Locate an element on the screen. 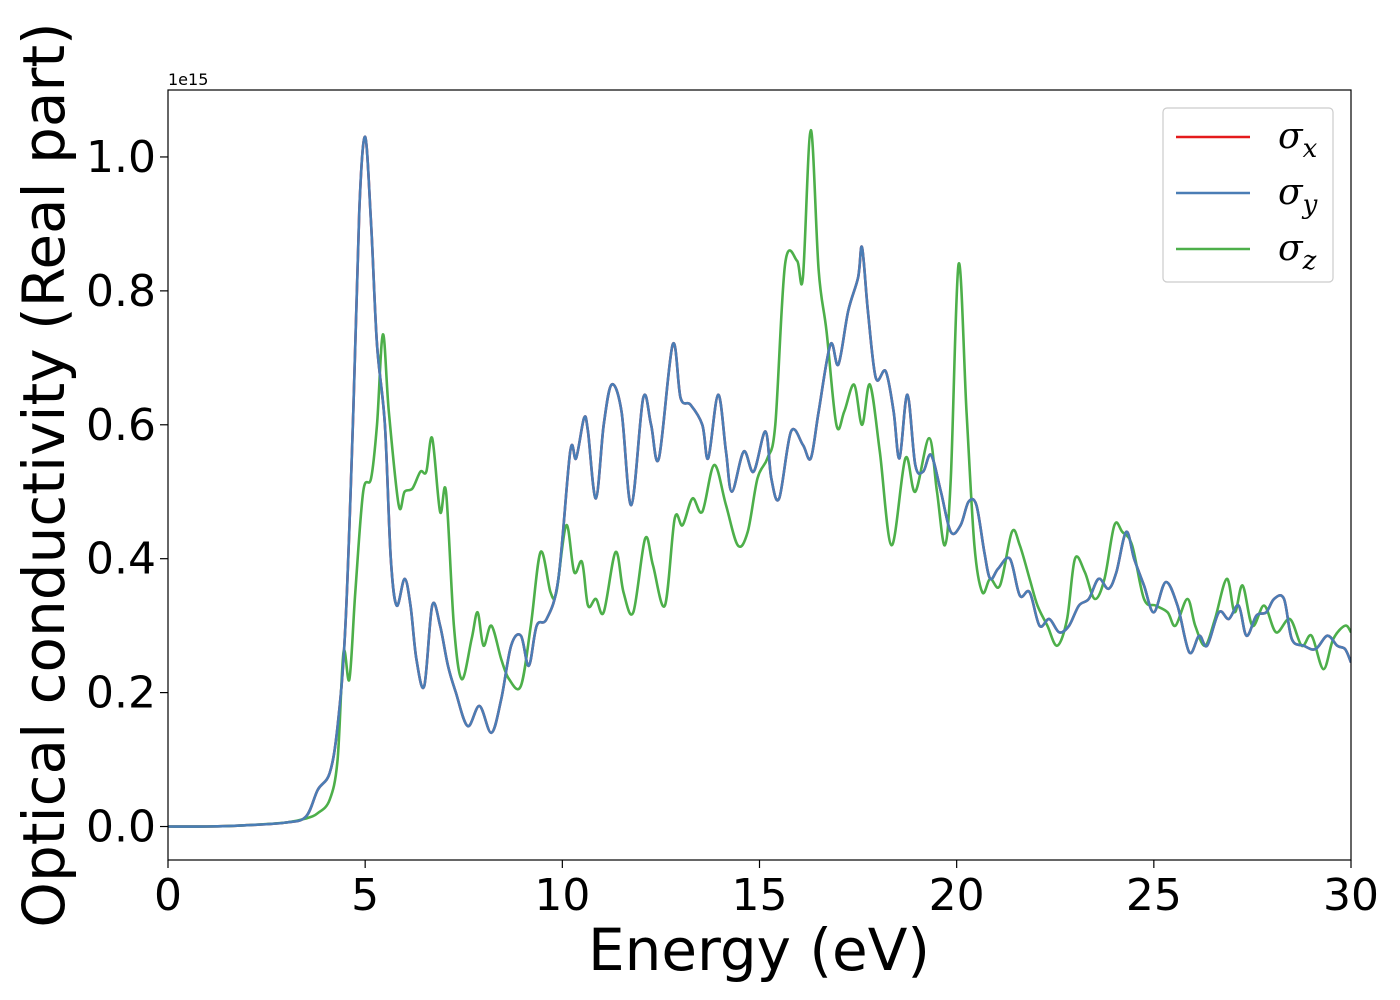 The height and width of the screenshot is (1000, 1400). y-axis-title: Optical conductivity (Real part) is located at coordinates (44, 474).